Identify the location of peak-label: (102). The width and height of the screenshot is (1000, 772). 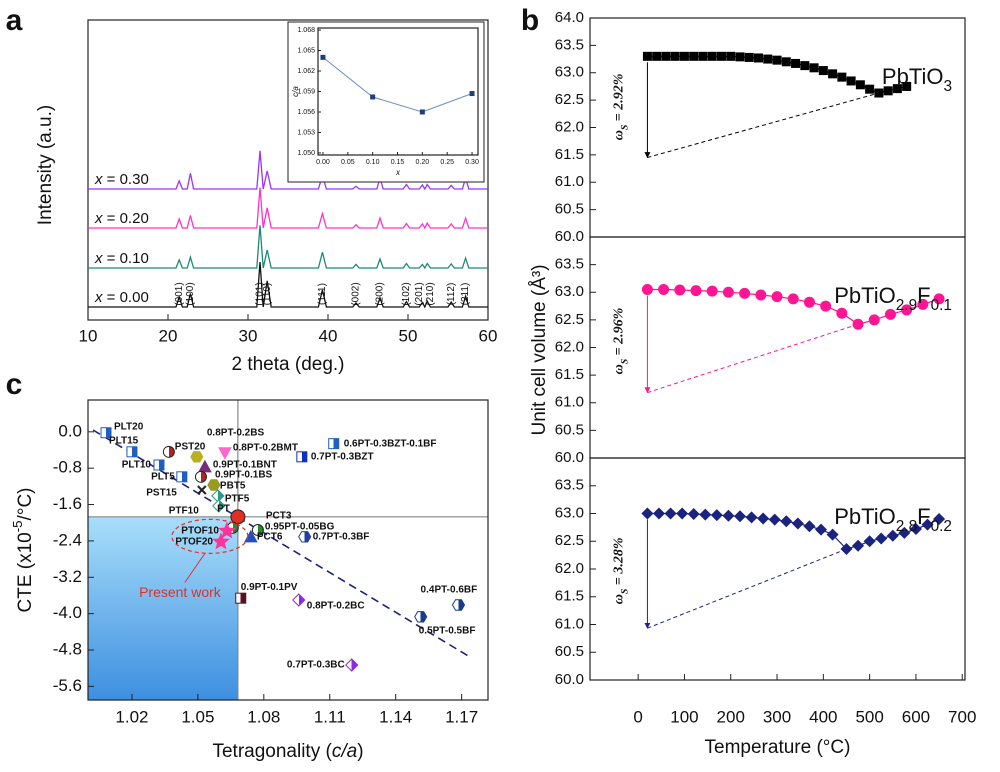
(406, 293).